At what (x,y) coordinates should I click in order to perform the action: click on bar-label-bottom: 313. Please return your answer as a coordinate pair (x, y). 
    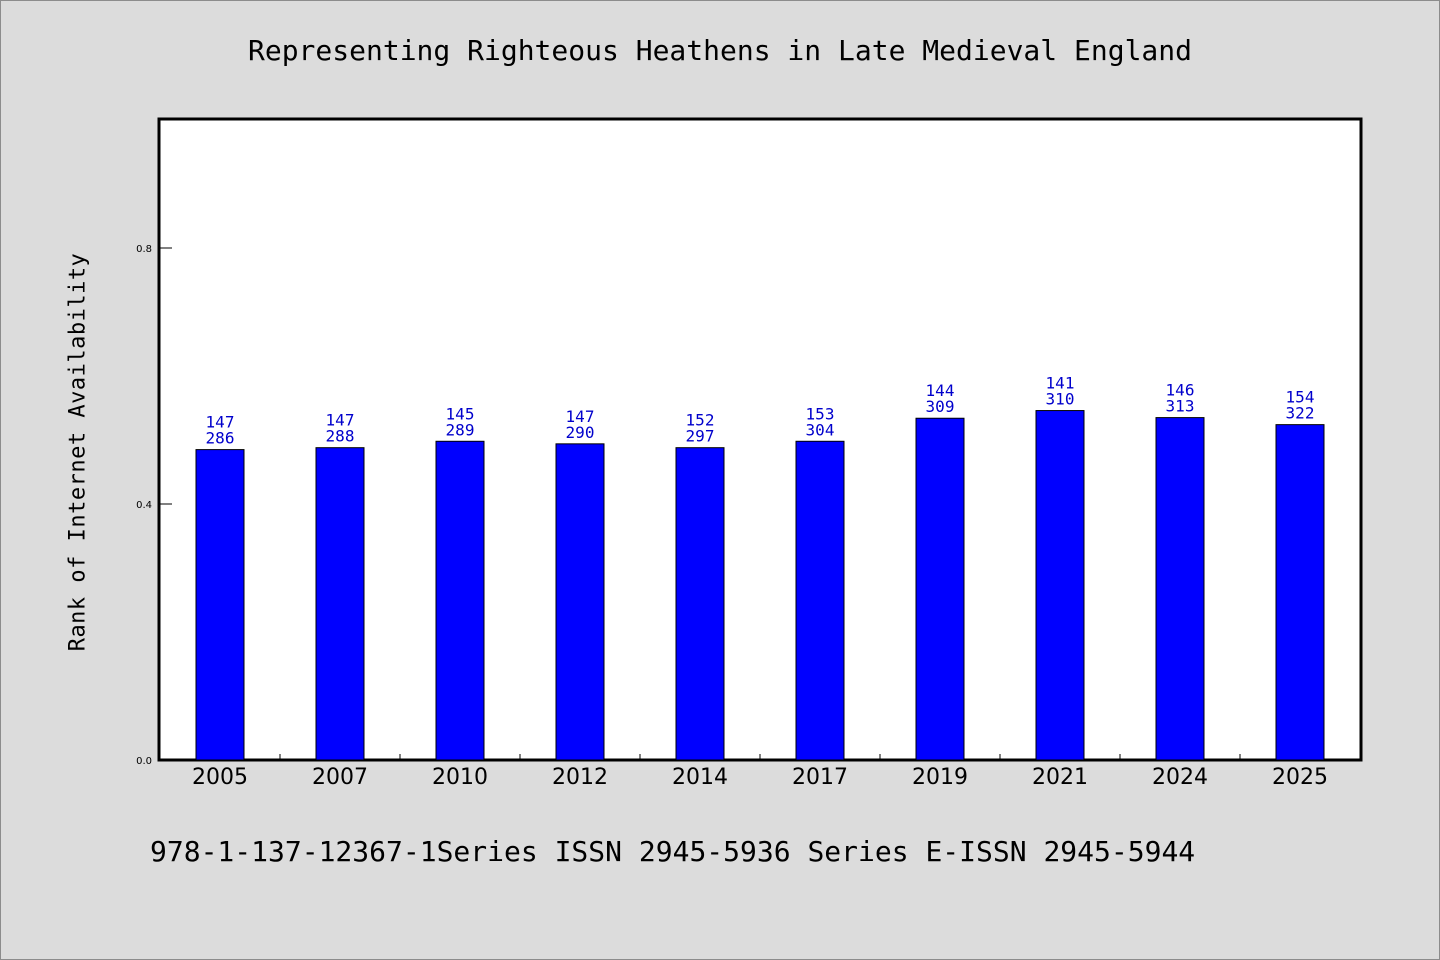
    Looking at the image, I should click on (1180, 406).